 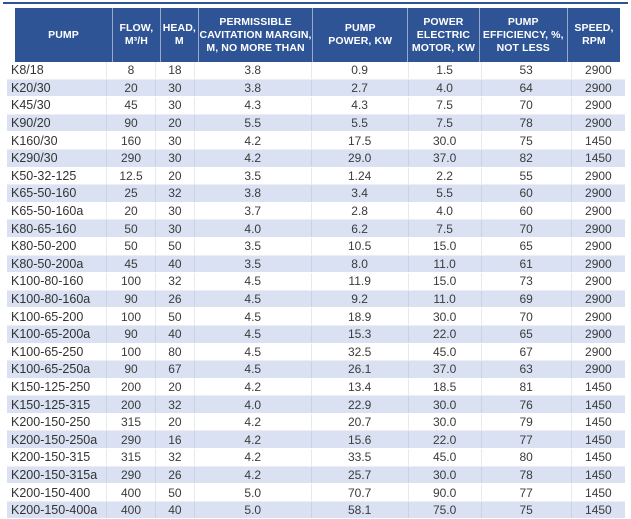 What do you see at coordinates (57, 211) in the screenshot?
I see `pump-name-cell: K65-50-160a` at bounding box center [57, 211].